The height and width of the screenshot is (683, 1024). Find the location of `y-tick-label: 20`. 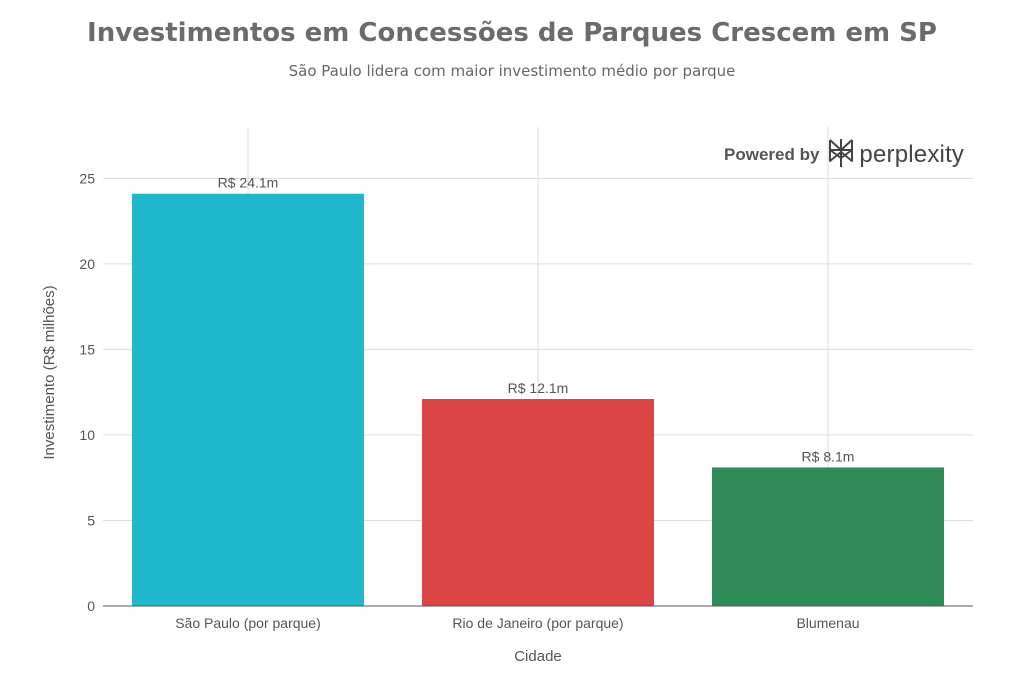

y-tick-label: 20 is located at coordinates (87, 264).